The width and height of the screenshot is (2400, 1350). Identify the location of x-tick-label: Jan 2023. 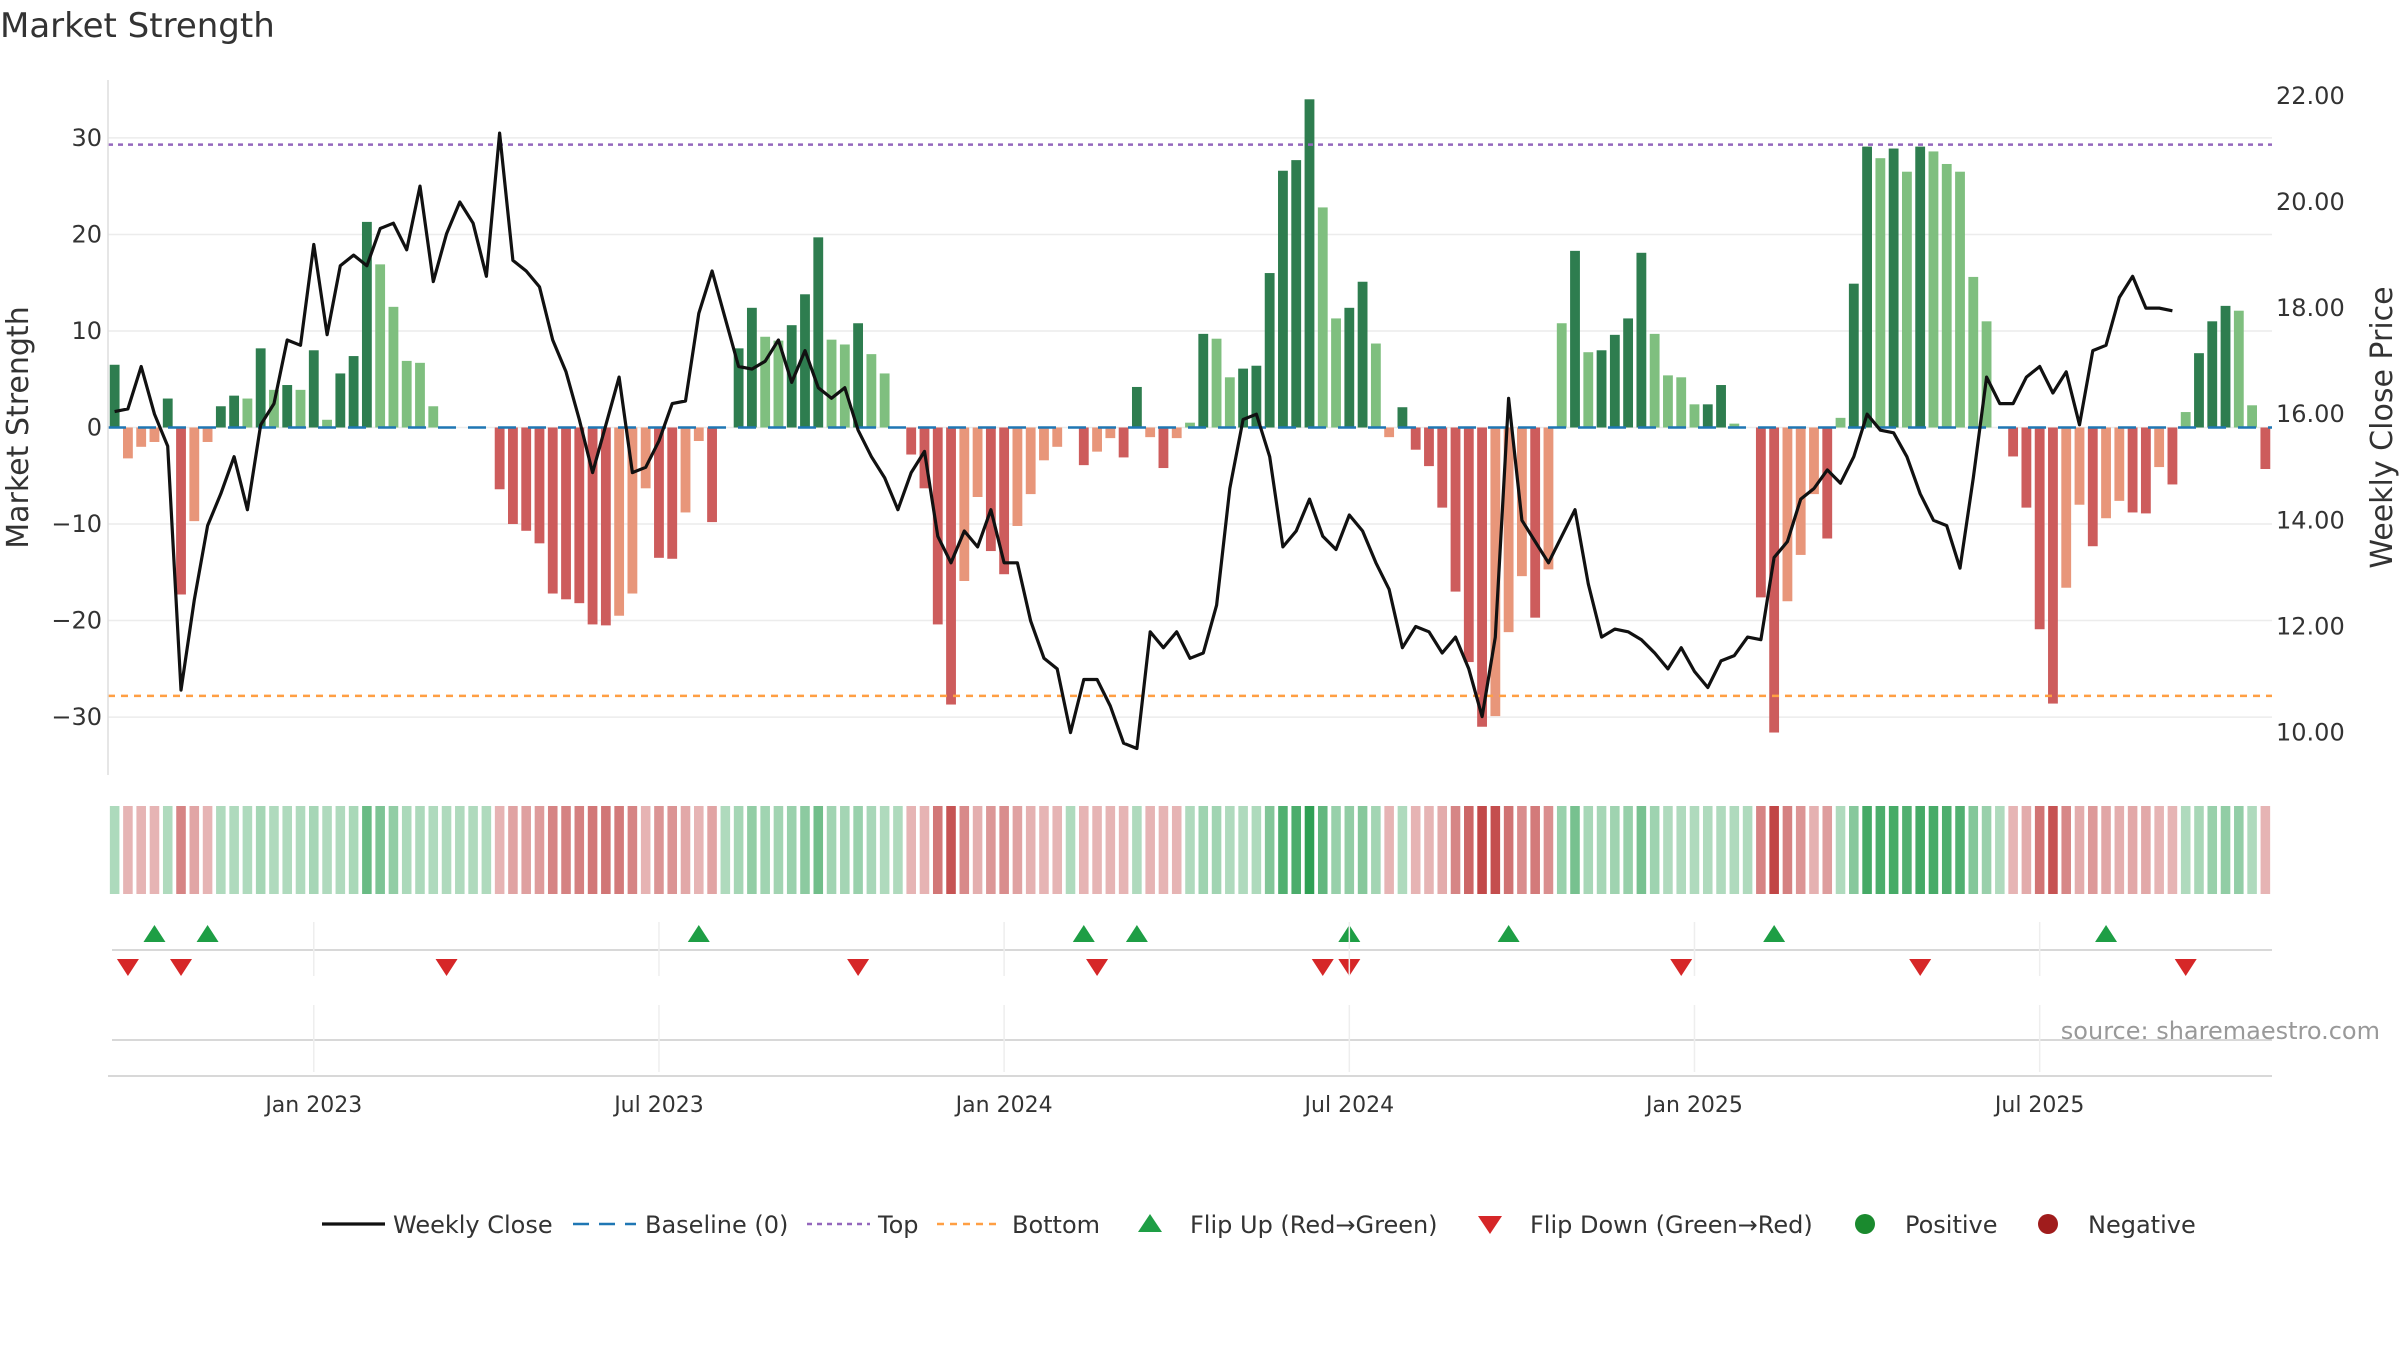
(312, 1105).